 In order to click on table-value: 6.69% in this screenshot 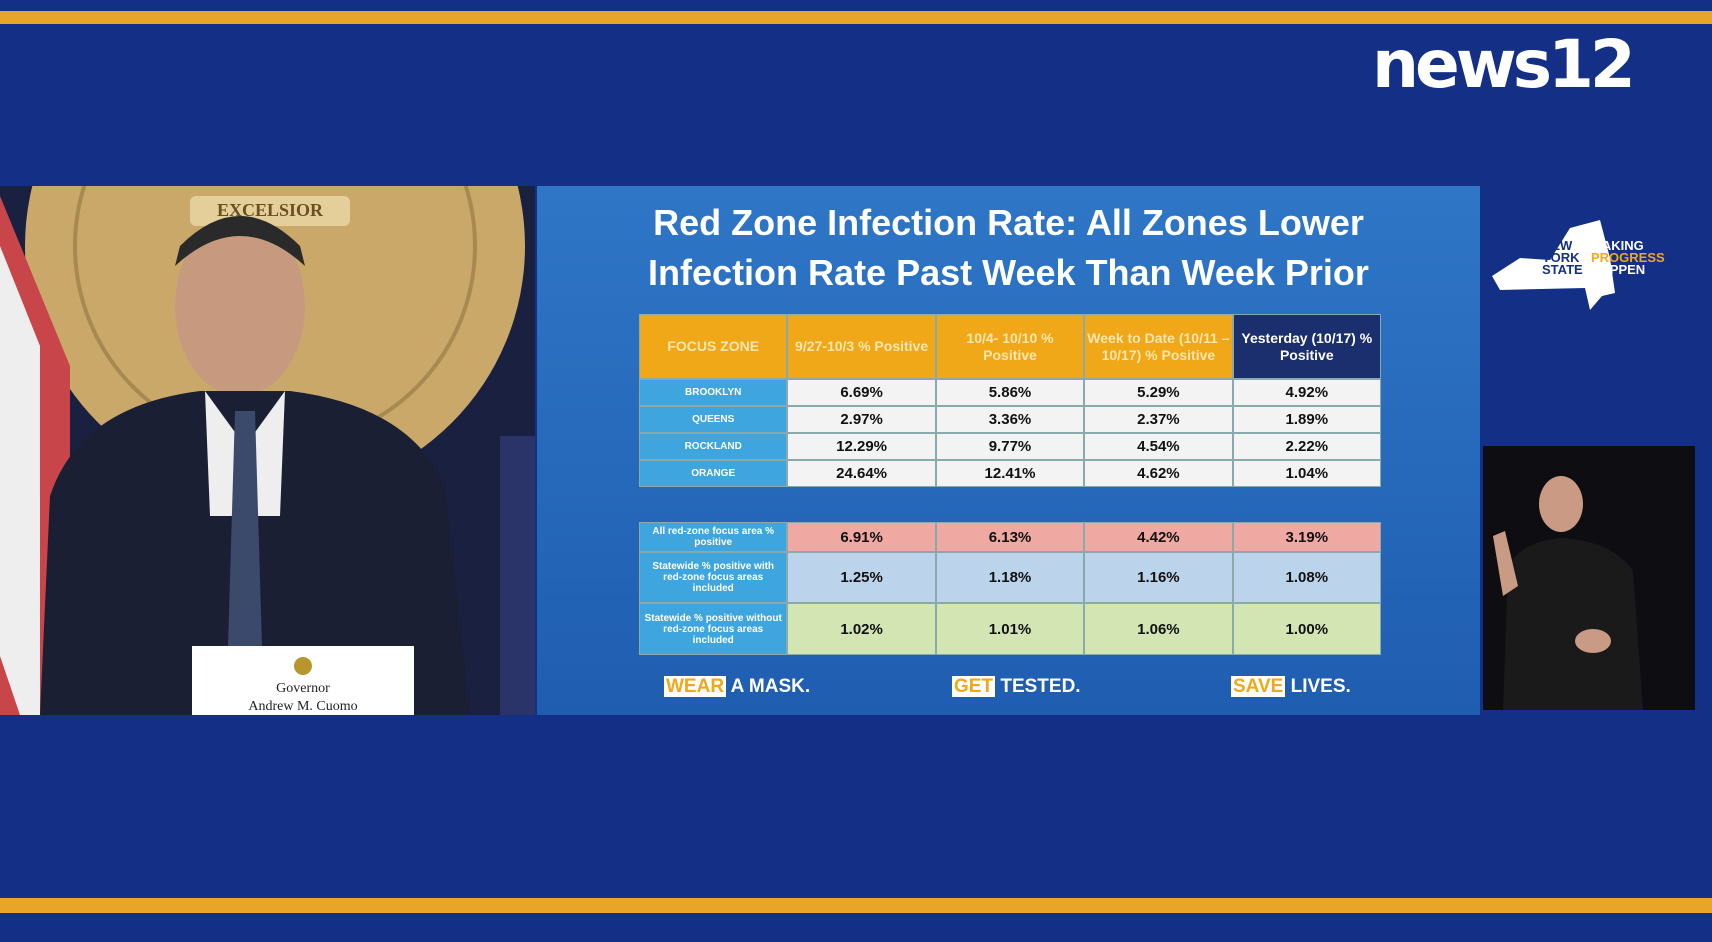, I will do `click(861, 392)`.